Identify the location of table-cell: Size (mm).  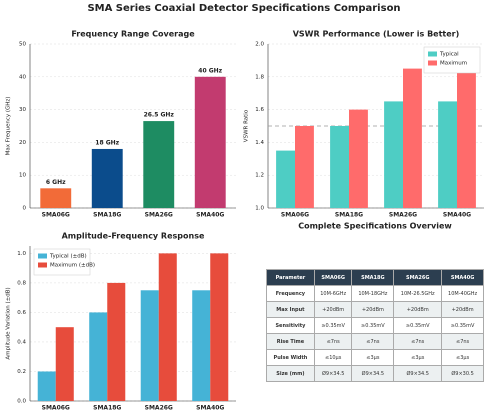
(290, 373).